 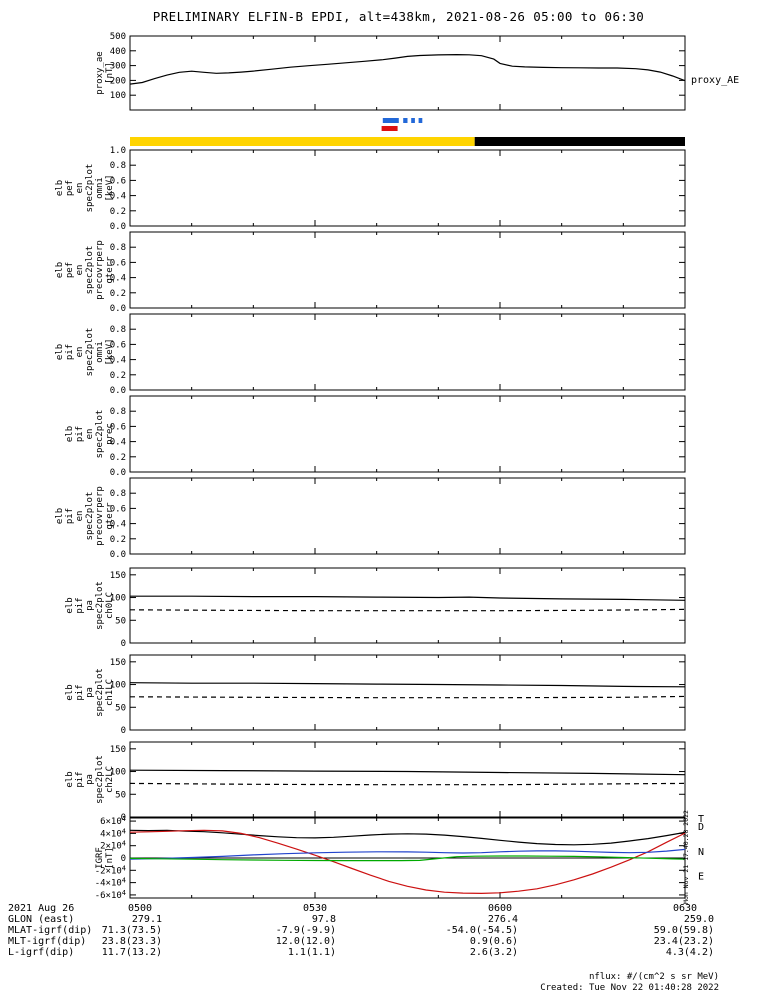 I want to click on y-tick-label: 500, so click(x=118, y=37).